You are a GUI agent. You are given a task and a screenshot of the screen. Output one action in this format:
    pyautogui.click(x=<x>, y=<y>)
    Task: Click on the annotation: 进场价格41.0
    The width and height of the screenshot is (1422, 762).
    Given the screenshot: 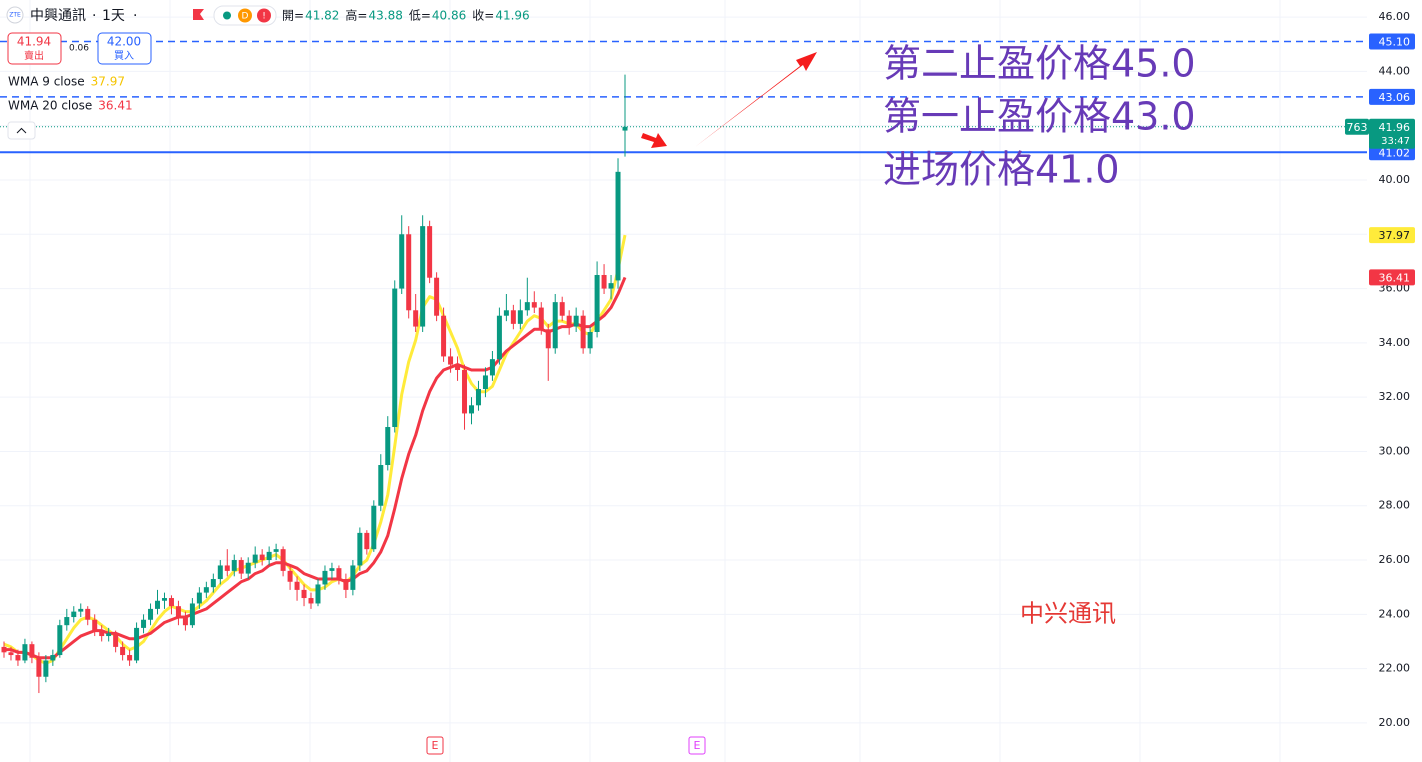 What is the action you would take?
    pyautogui.click(x=1001, y=170)
    